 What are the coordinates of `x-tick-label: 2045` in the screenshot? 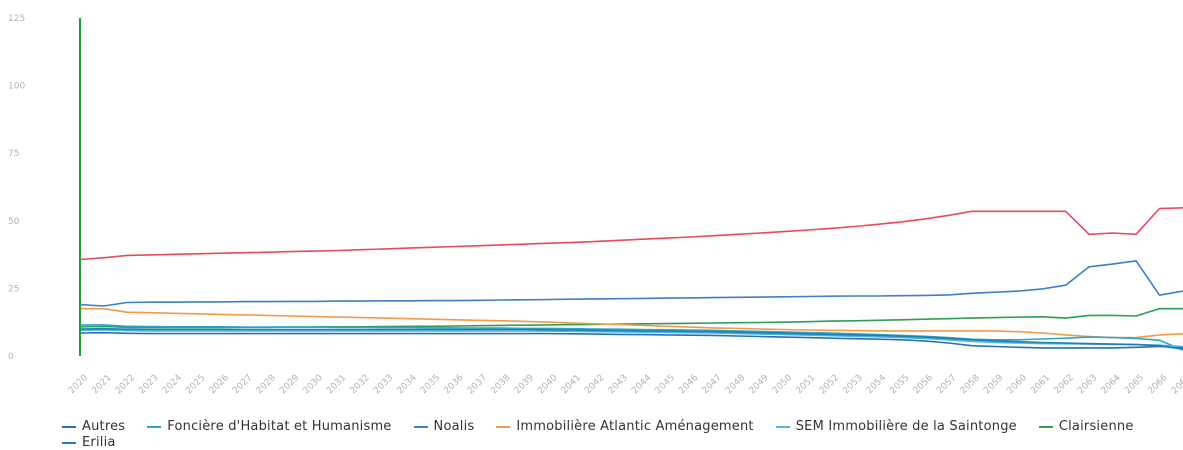 It's located at (665, 384).